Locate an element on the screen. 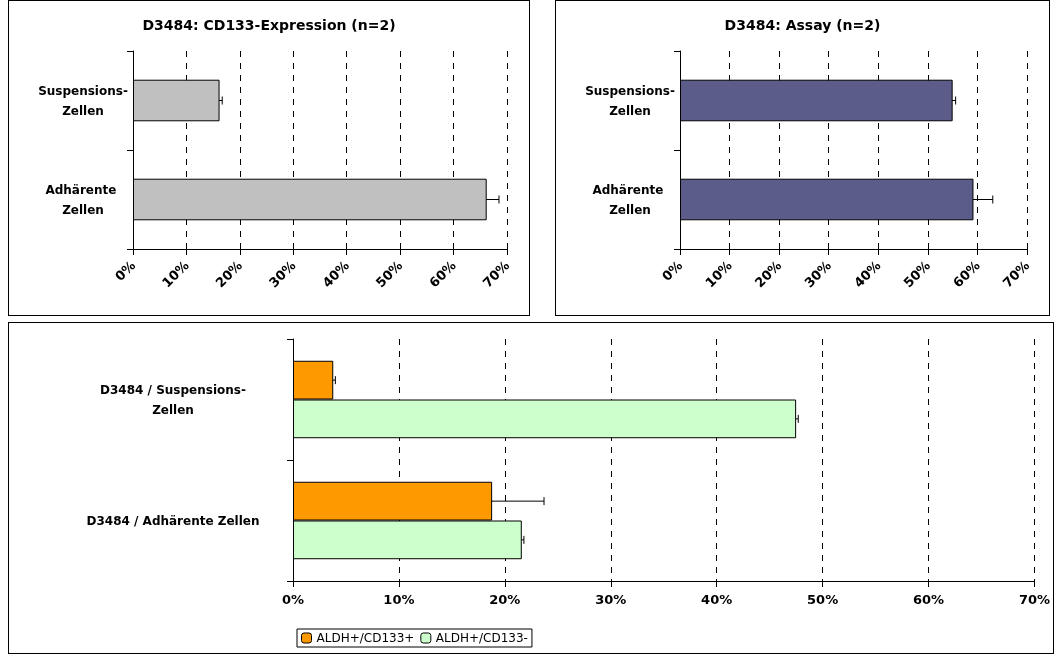 The width and height of the screenshot is (1054, 654). legend-label: ALDH+/CD133- is located at coordinates (481, 638).